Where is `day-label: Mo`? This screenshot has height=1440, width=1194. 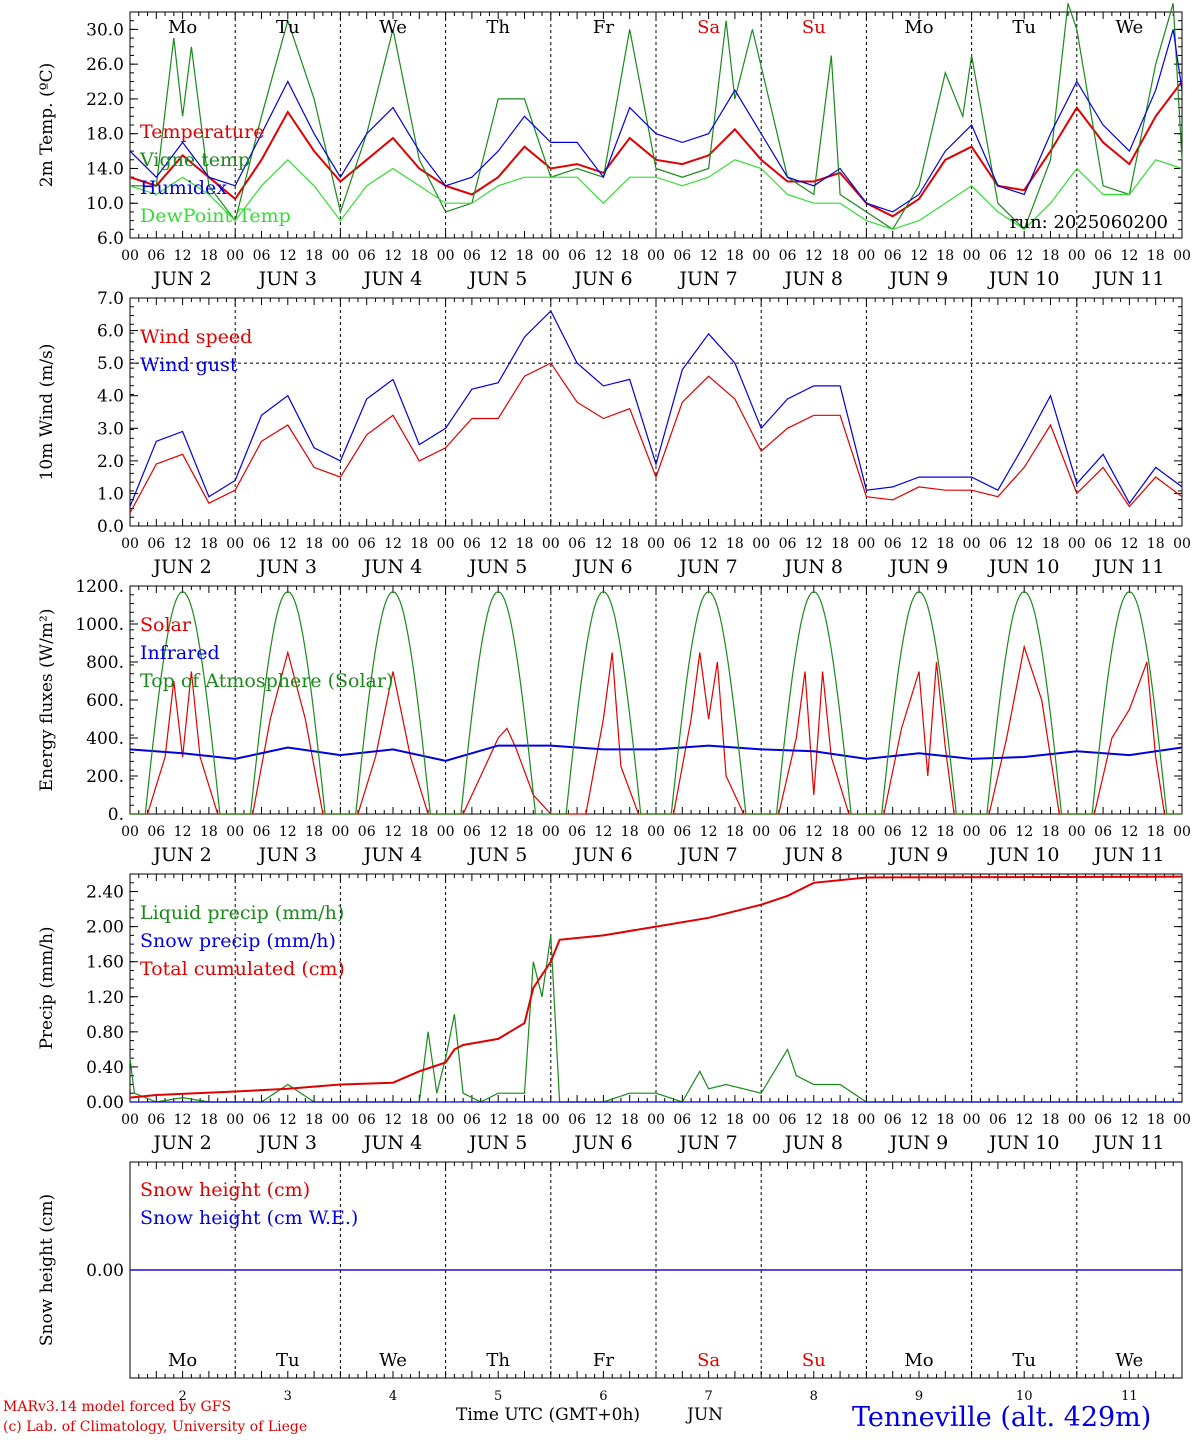
day-label: Mo is located at coordinates (918, 1360).